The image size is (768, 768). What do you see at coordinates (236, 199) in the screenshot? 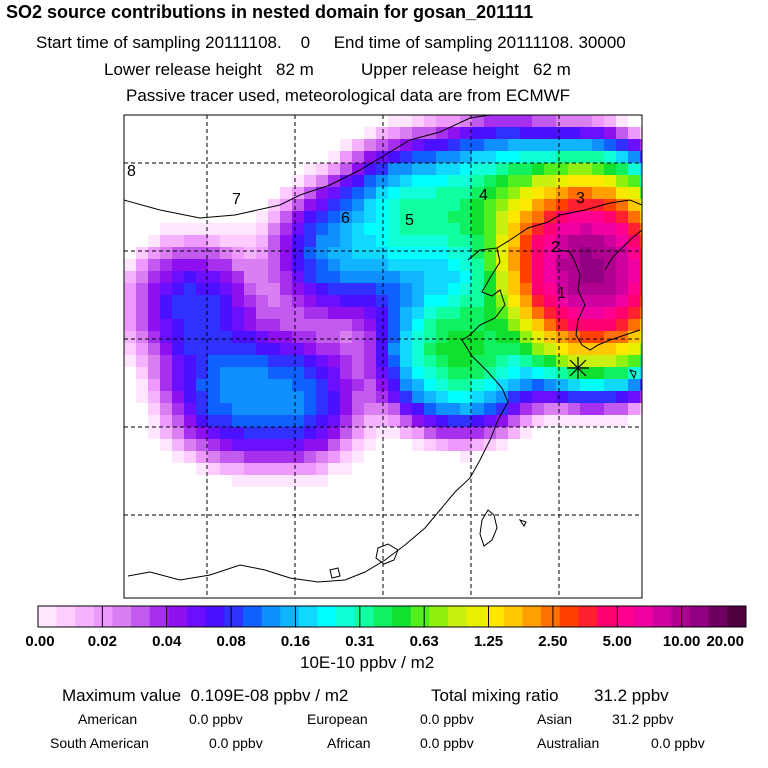
I see `region-label-7: 7` at bounding box center [236, 199].